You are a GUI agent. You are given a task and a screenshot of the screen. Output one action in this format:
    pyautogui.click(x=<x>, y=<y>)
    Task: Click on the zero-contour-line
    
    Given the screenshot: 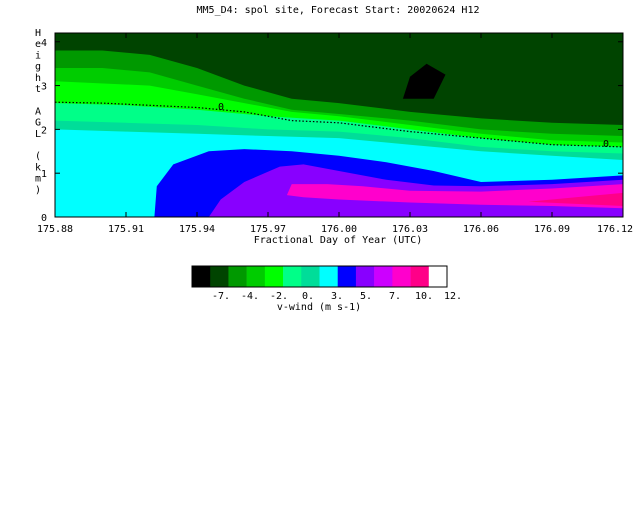 What is the action you would take?
    pyautogui.click(x=339, y=124)
    